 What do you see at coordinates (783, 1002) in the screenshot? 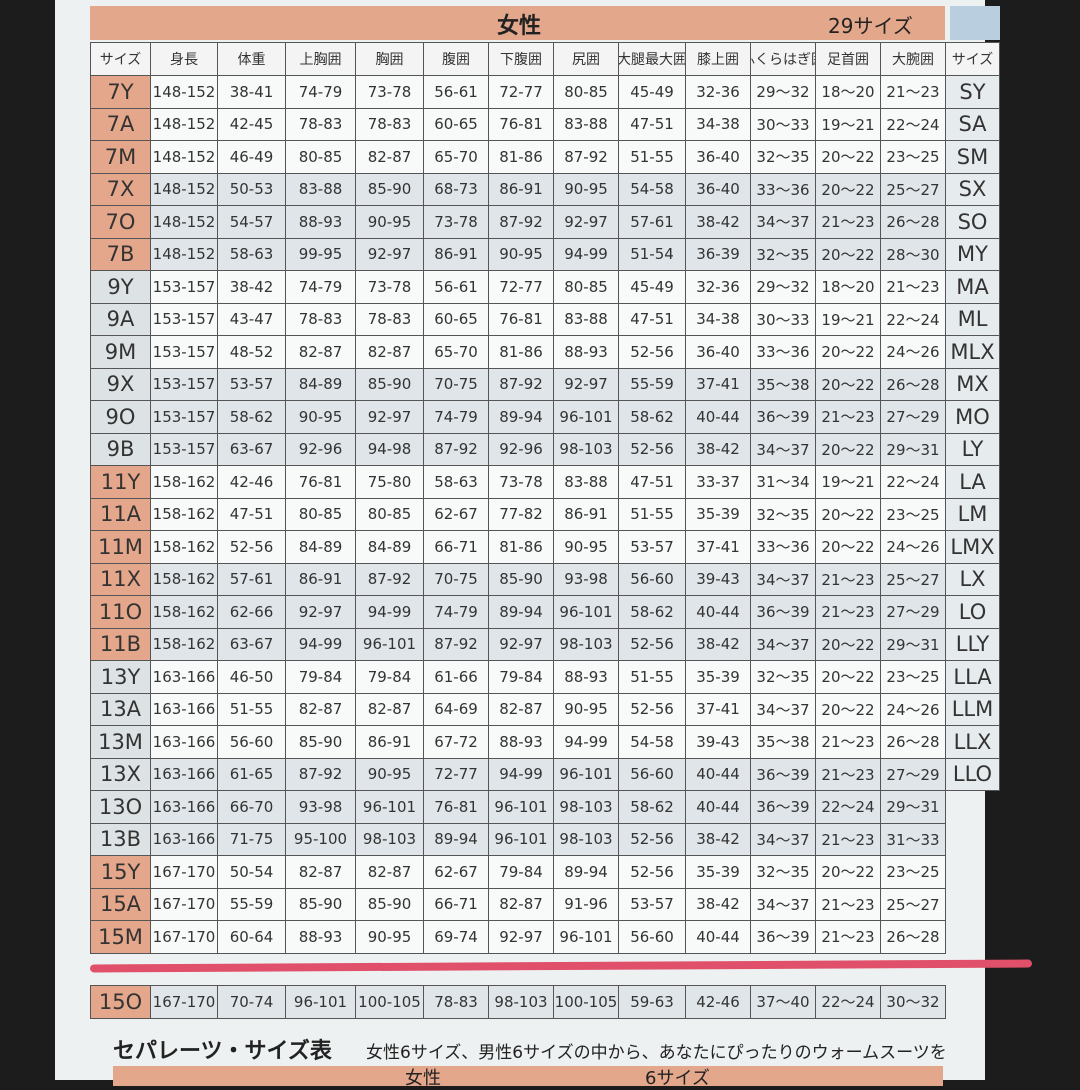
I see `table-cell: 37～40` at bounding box center [783, 1002].